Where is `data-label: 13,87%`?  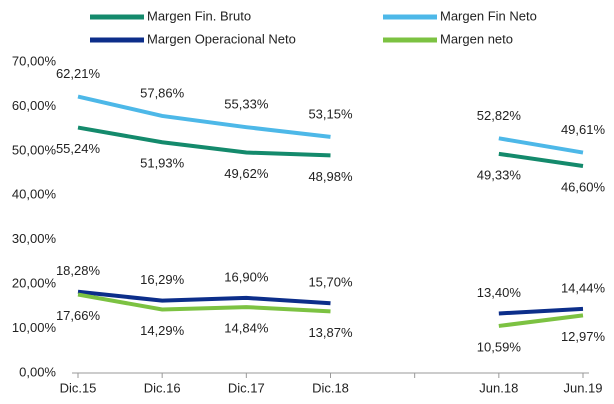
data-label: 13,87% is located at coordinates (330, 332).